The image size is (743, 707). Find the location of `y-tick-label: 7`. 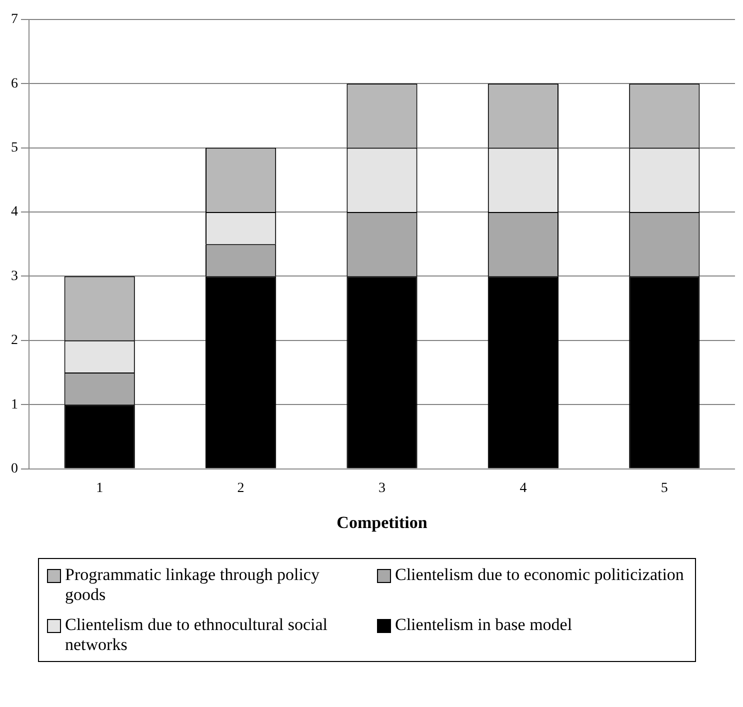

y-tick-label: 7 is located at coordinates (14, 20).